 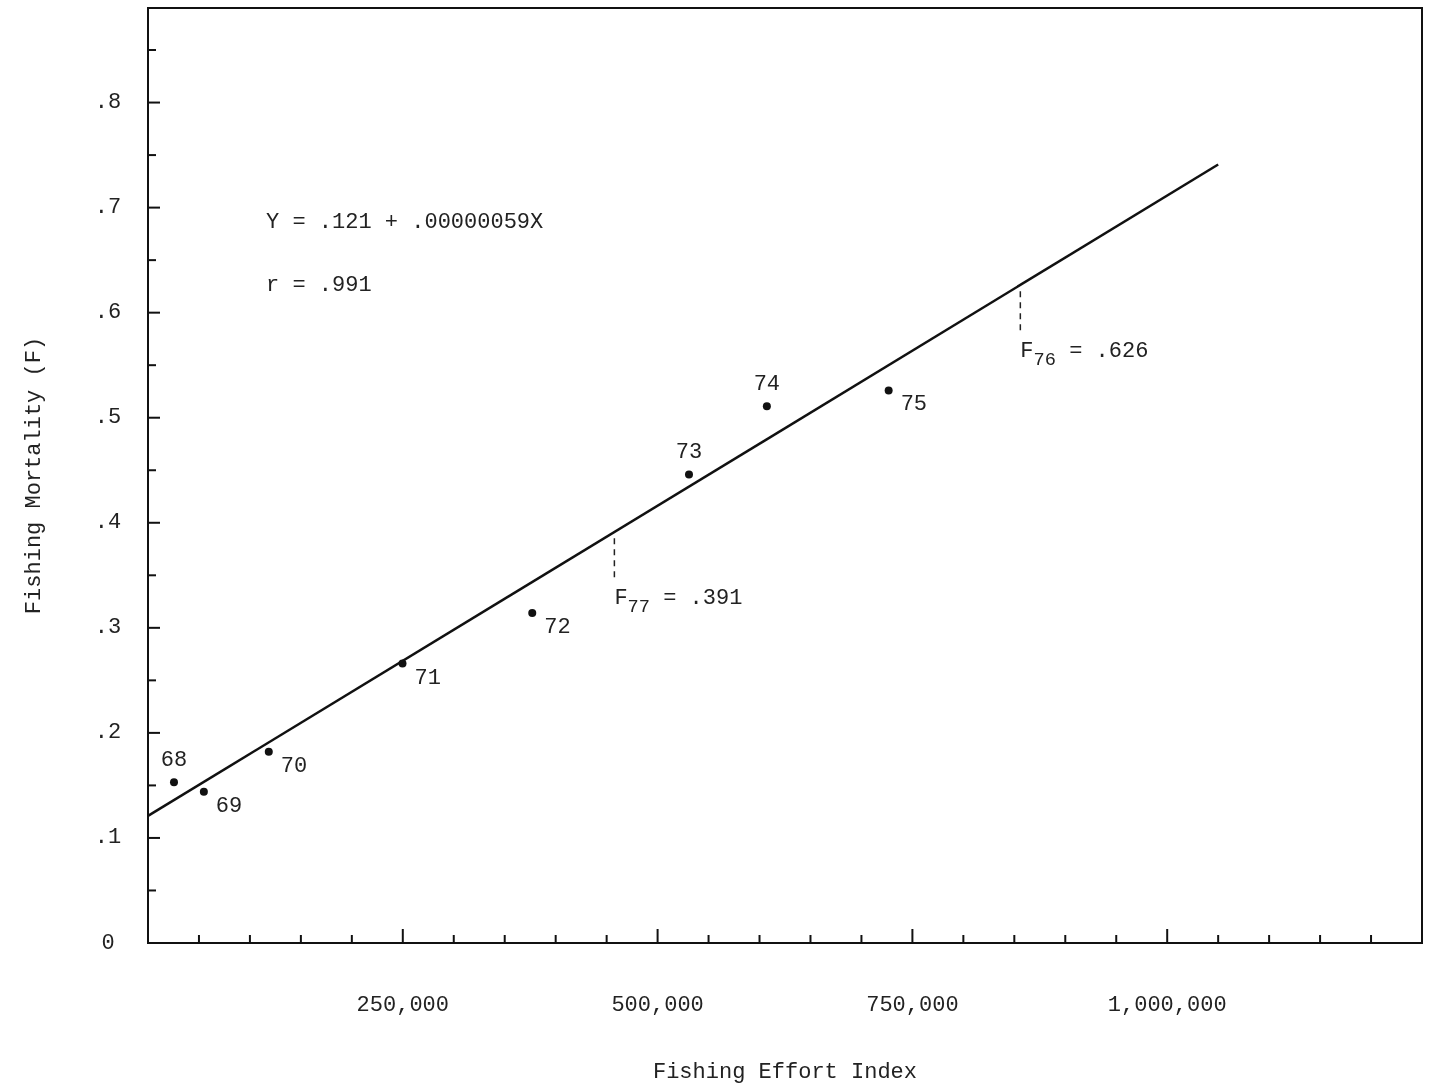 I want to click on y-tick-label: .4, so click(x=108, y=523).